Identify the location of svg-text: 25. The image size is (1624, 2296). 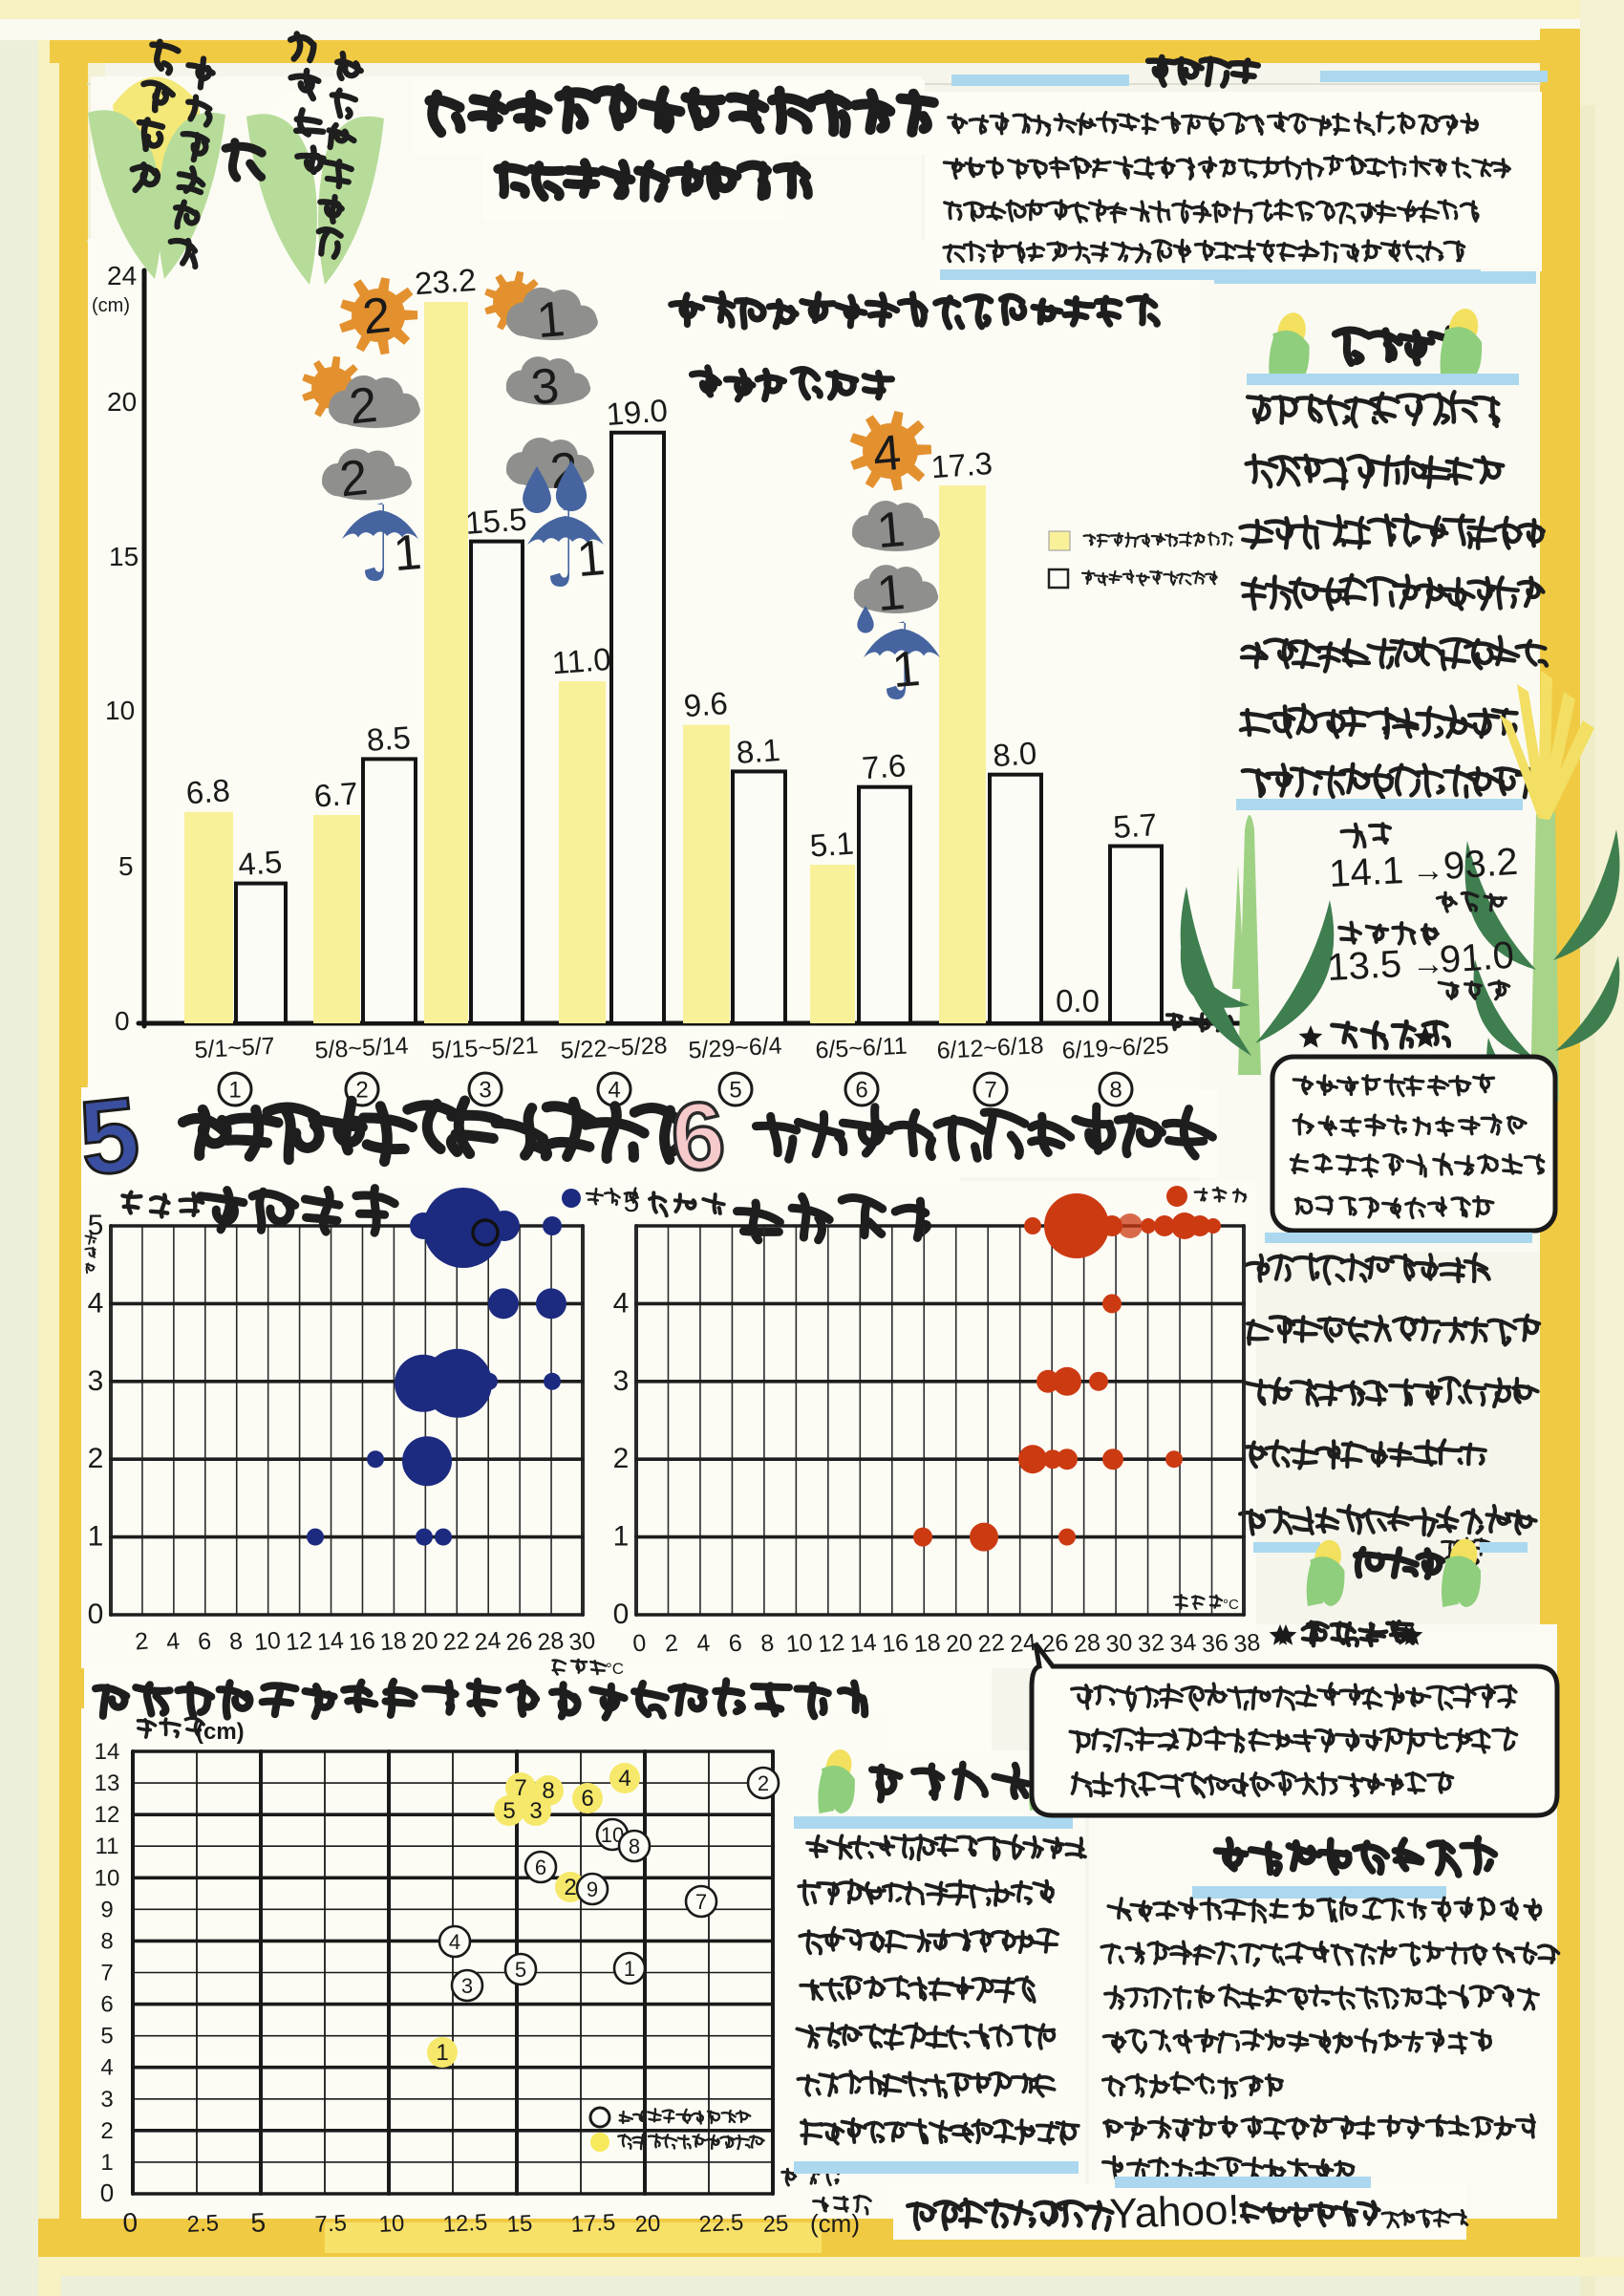
(776, 2225).